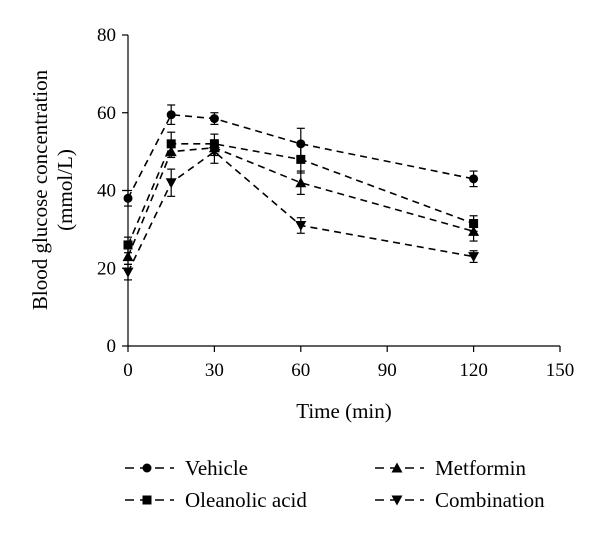  I want to click on x-tick-label-60: 60, so click(300, 370).